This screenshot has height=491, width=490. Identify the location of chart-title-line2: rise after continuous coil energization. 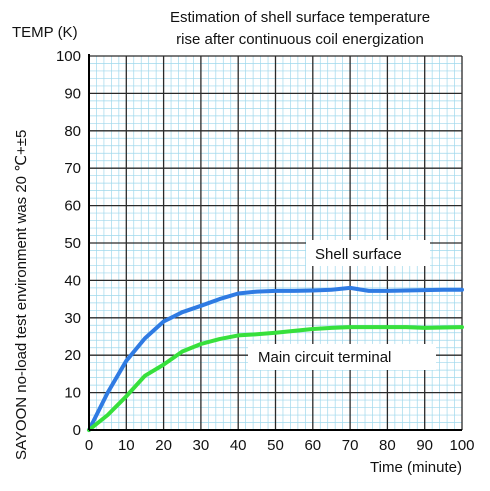
(300, 39).